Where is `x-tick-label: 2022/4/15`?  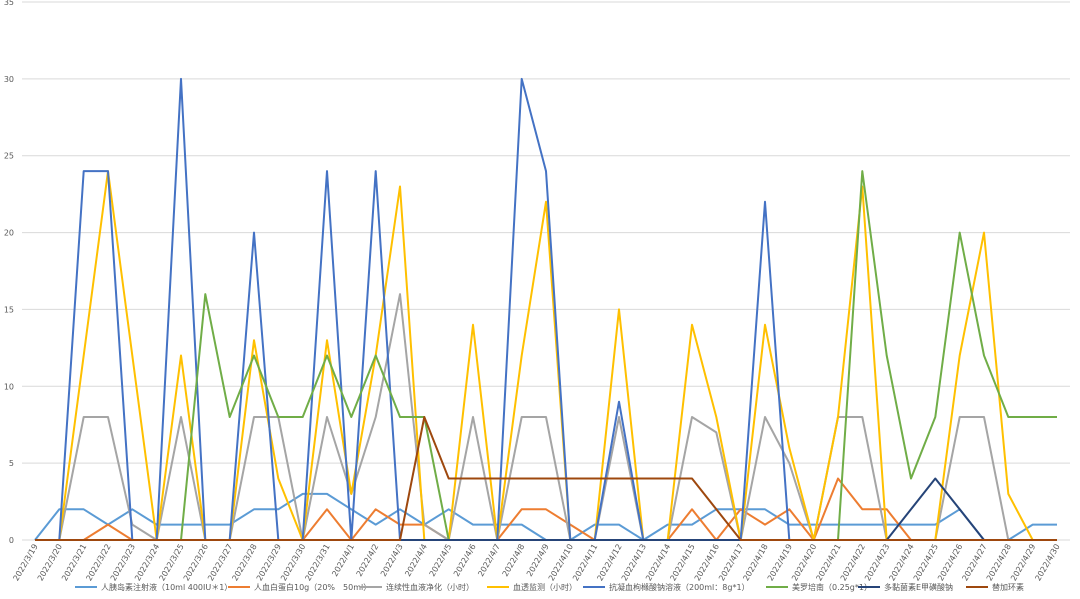
x-tick-label: 2022/4/15 is located at coordinates (682, 563).